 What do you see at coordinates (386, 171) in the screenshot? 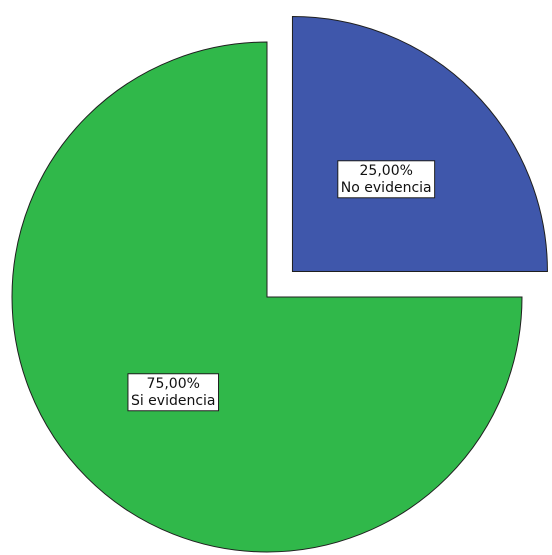
I see `slice-percent-label: 25,00%` at bounding box center [386, 171].